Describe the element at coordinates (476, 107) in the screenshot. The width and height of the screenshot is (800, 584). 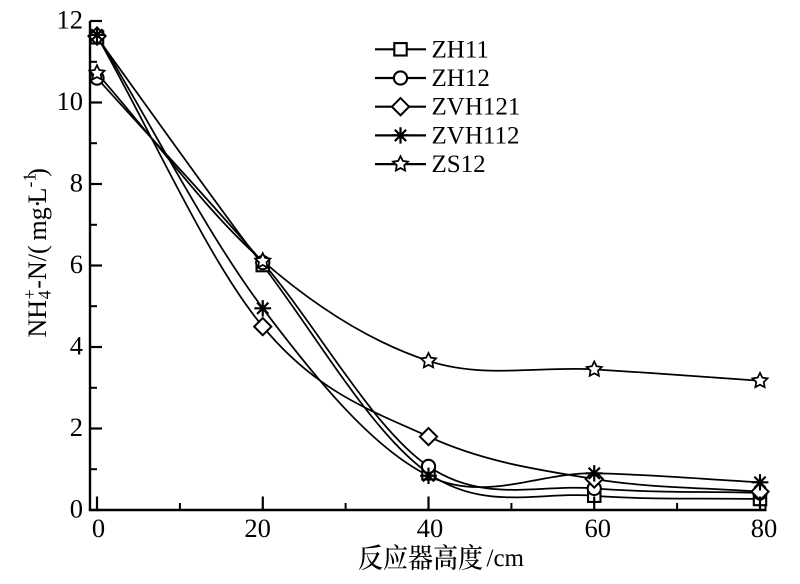
I see `svg-text: ZVH121` at that location.